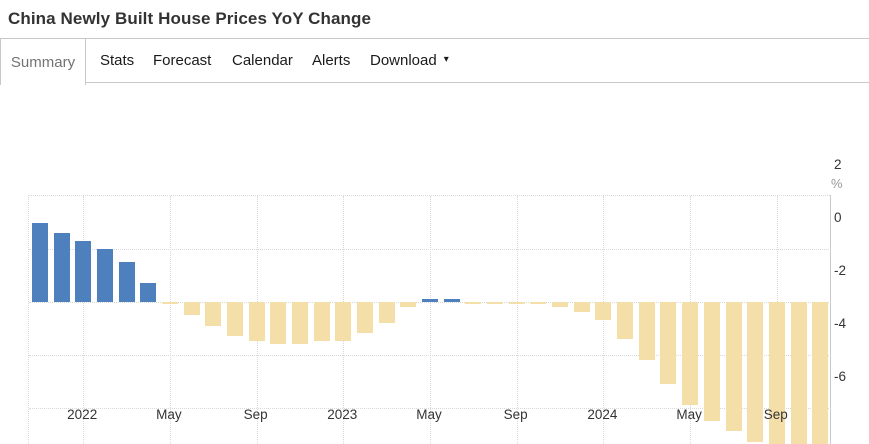 The image size is (869, 444). I want to click on tab-label: Summary, so click(43, 62).